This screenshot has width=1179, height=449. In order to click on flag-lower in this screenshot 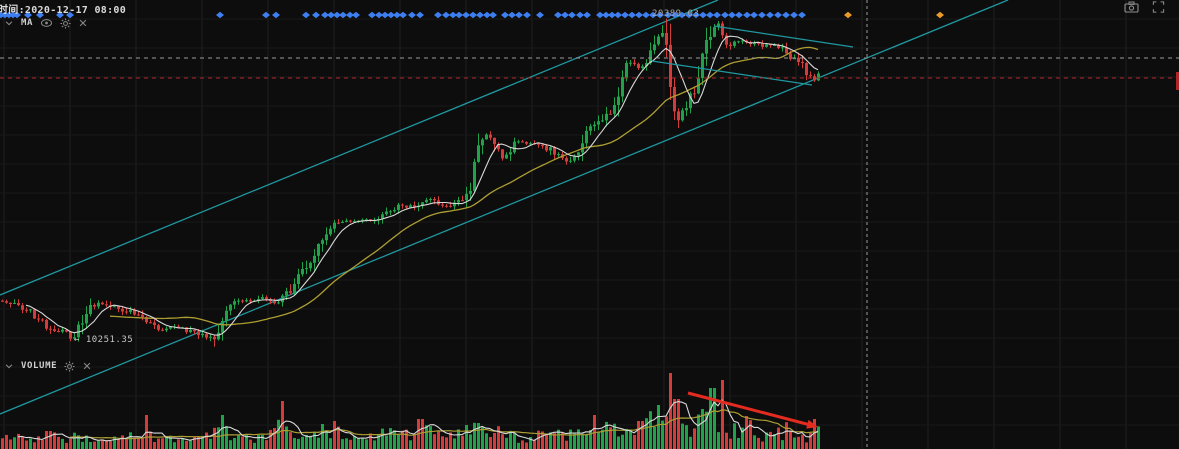, I will do `click(732, 73)`.